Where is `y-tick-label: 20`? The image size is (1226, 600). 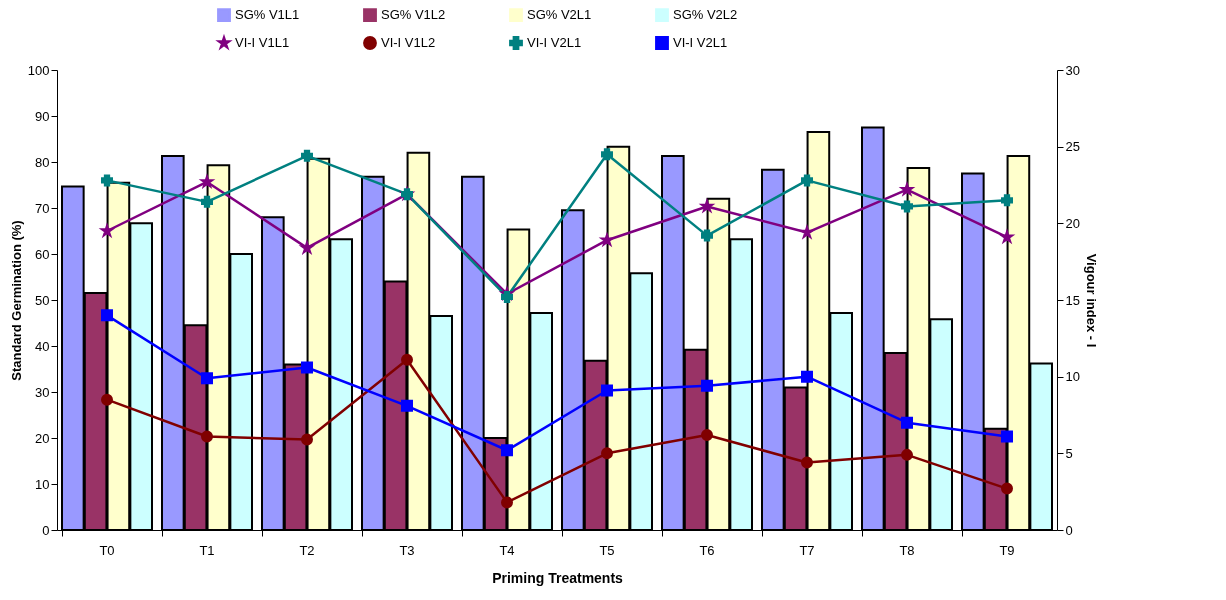
y-tick-label: 20 is located at coordinates (42, 438).